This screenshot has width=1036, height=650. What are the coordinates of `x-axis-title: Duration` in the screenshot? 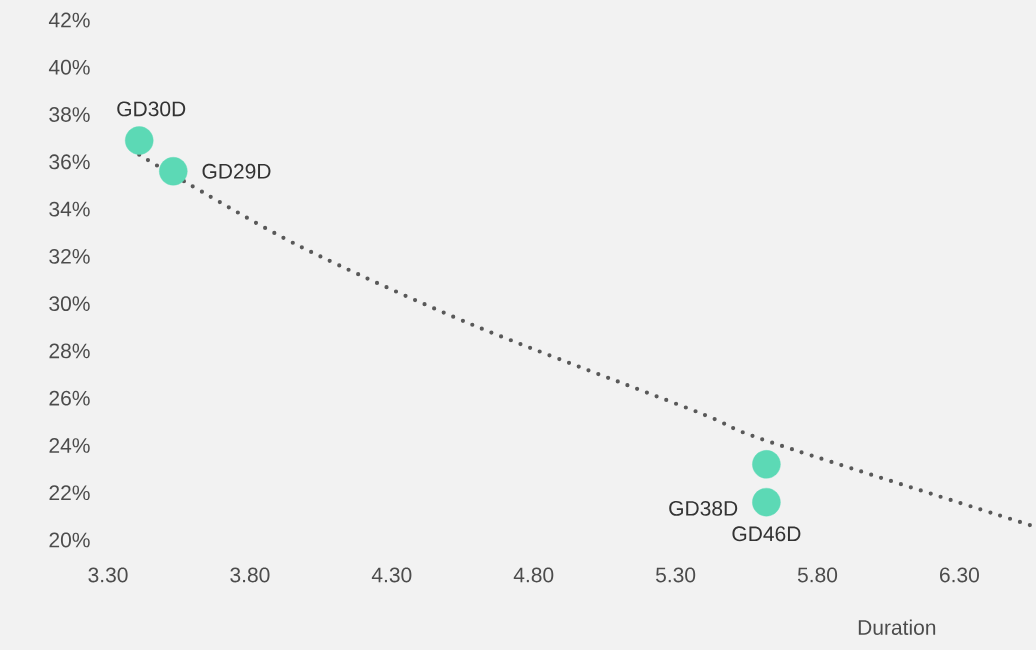 It's located at (897, 627).